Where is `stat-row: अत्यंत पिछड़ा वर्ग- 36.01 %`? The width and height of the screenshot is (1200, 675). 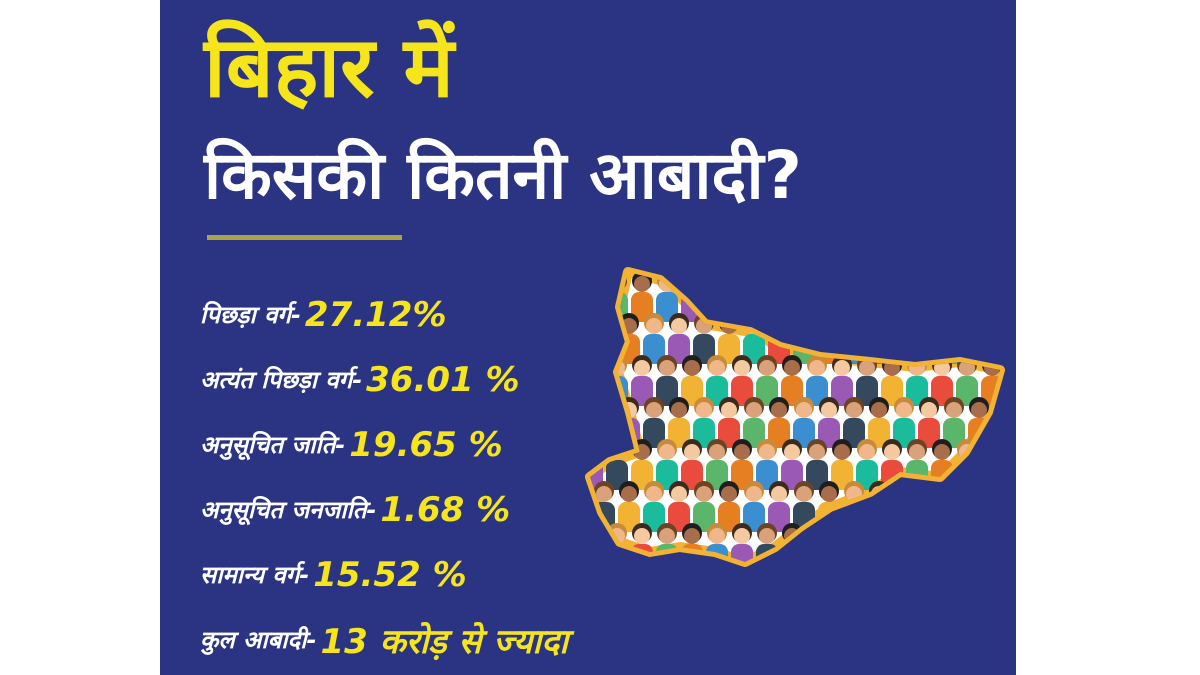
stat-row: अत्यंत पिछड़ा वर्ग- 36.01 % is located at coordinates (384, 379).